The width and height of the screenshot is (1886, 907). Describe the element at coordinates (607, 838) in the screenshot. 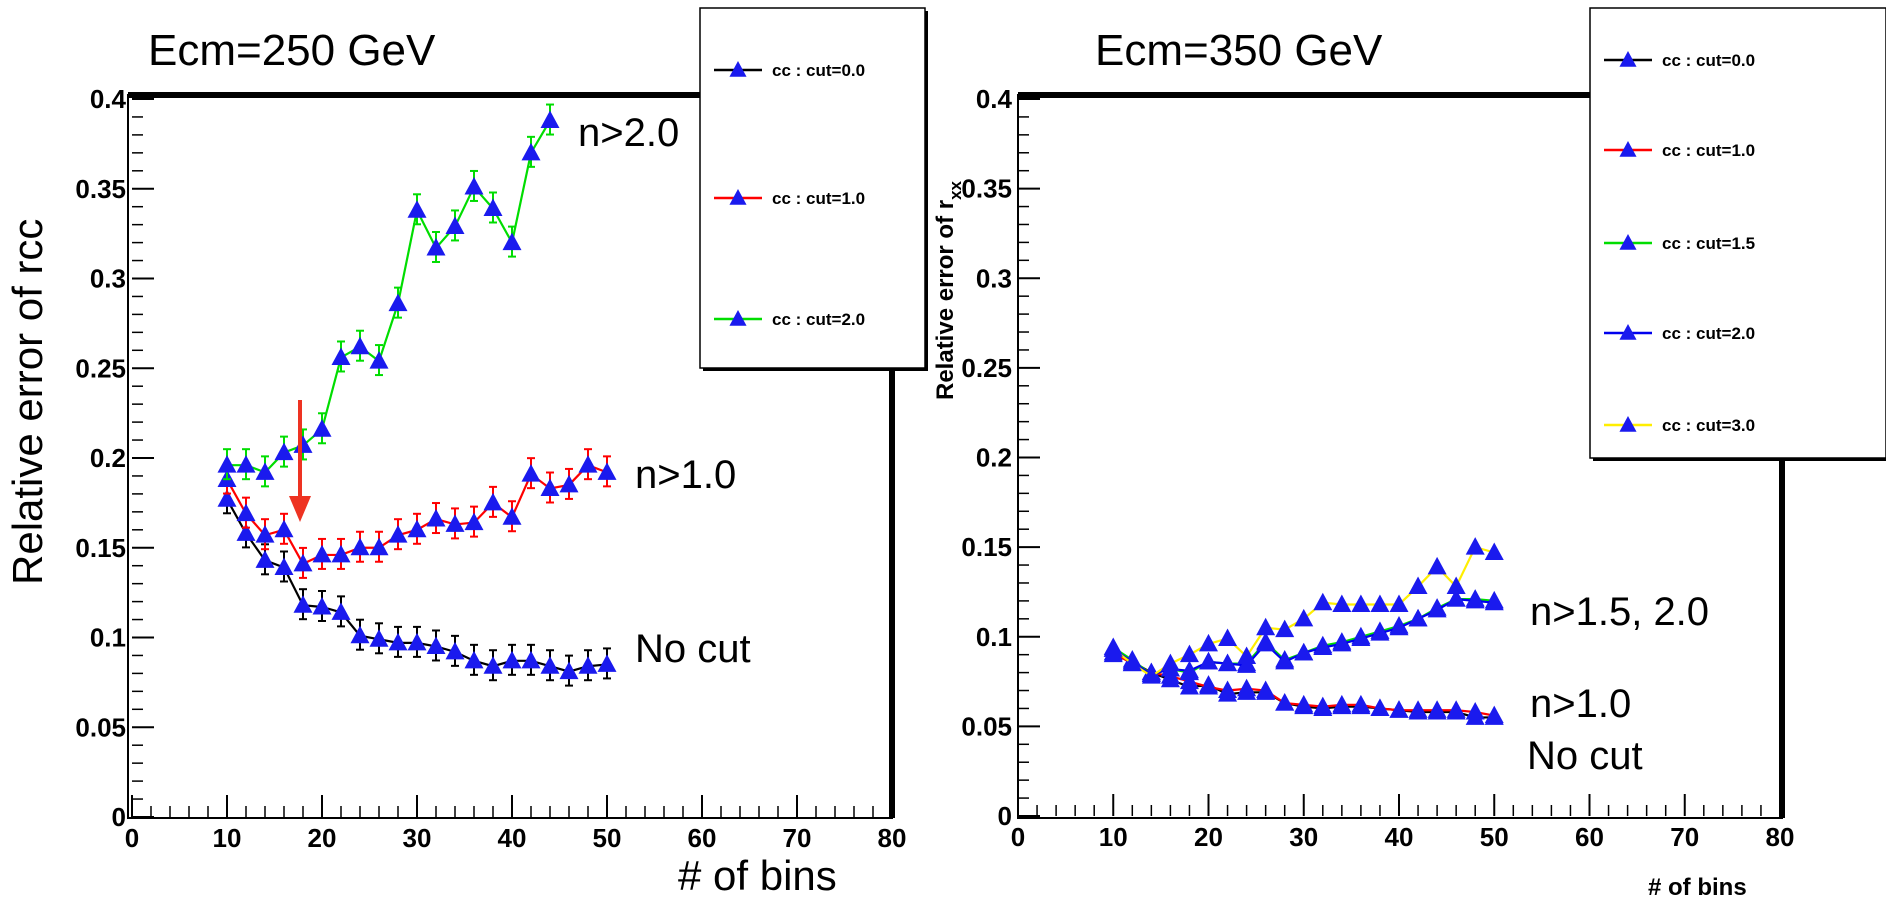

I see `left-x-tick-label: 50` at that location.